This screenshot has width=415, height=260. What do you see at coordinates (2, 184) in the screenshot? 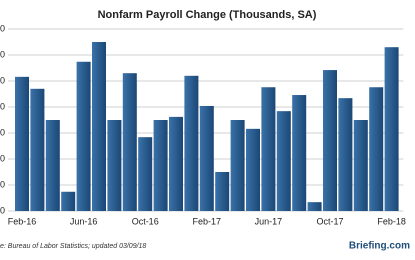
I see `y-tick-label: 50` at bounding box center [2, 184].